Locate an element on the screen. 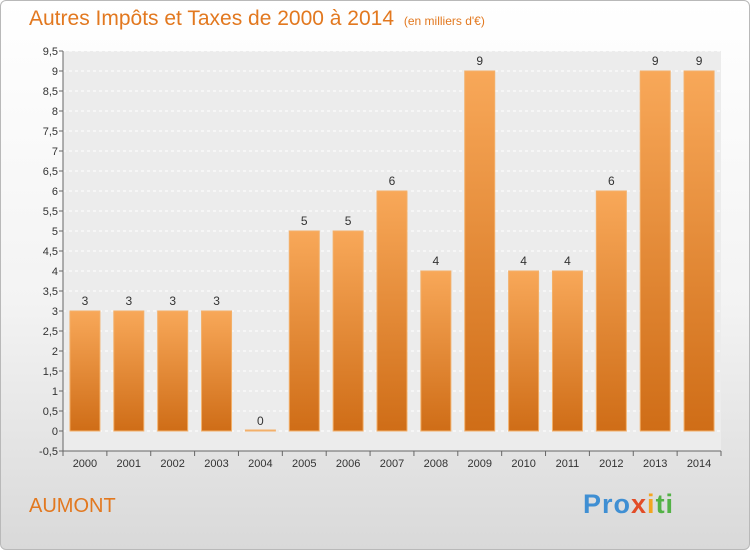  data-label-2007: 6 is located at coordinates (392, 181).